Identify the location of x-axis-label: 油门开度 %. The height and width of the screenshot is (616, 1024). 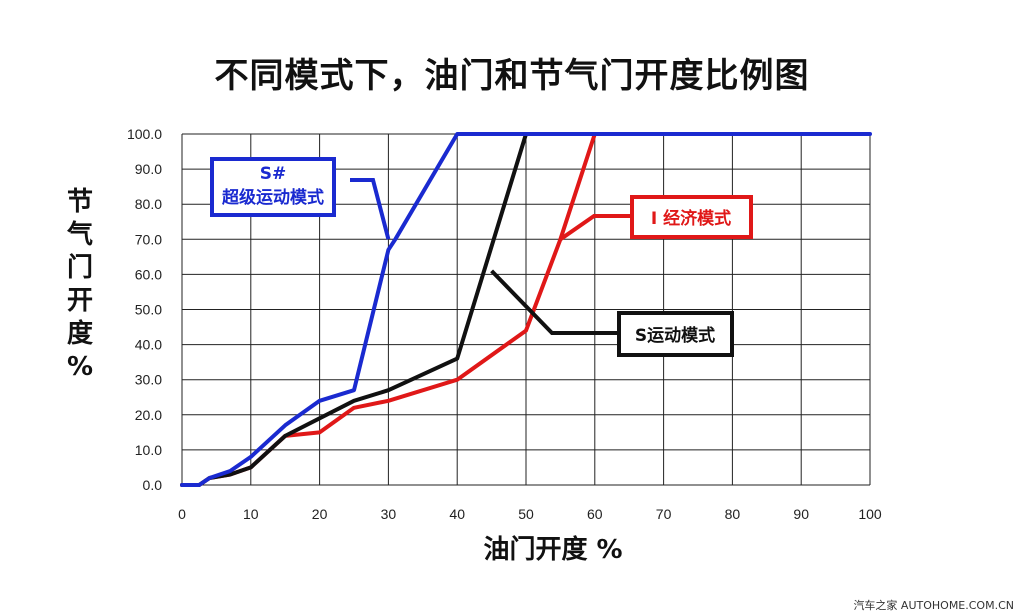
(552, 549).